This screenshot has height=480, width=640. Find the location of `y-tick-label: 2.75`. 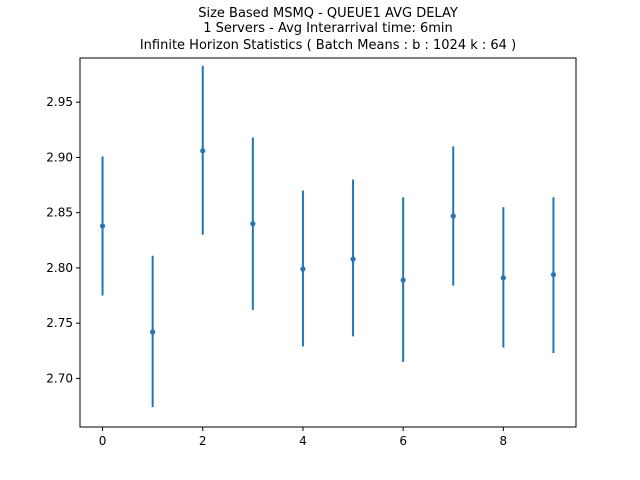

y-tick-label: 2.75 is located at coordinates (59, 323).